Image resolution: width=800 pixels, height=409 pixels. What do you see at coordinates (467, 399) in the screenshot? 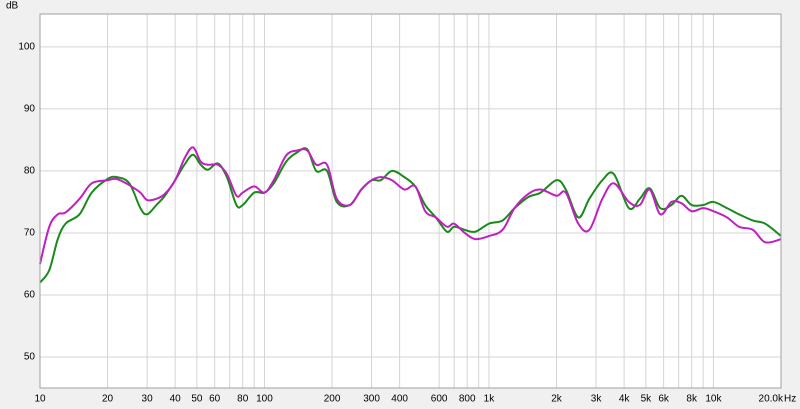
I see `x-tick-label: 800` at bounding box center [467, 399].